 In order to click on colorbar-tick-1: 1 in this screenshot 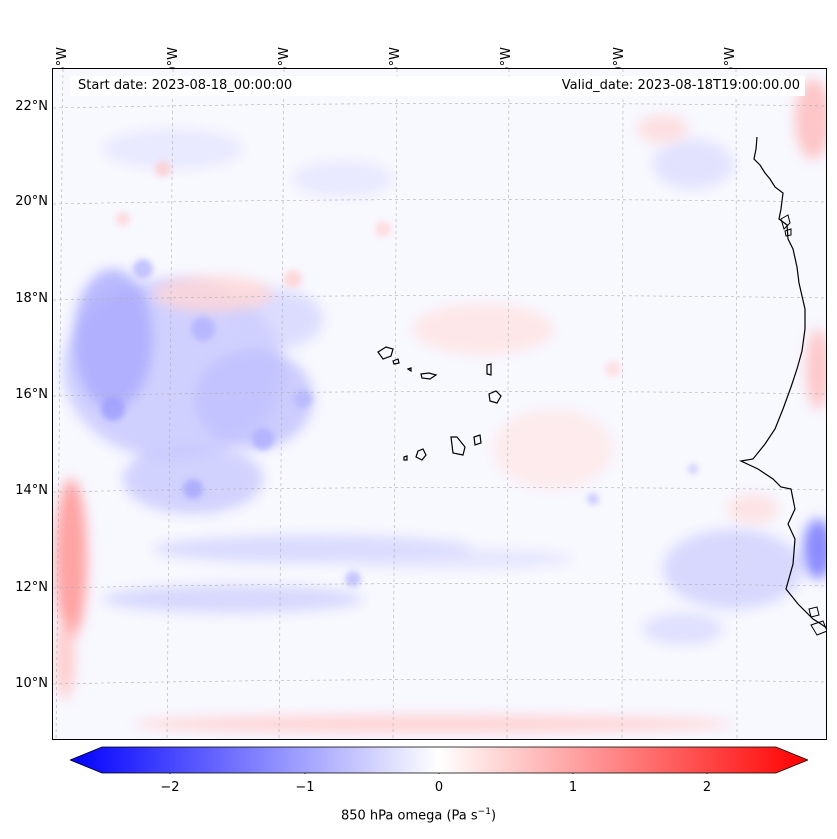, I will do `click(573, 787)`.